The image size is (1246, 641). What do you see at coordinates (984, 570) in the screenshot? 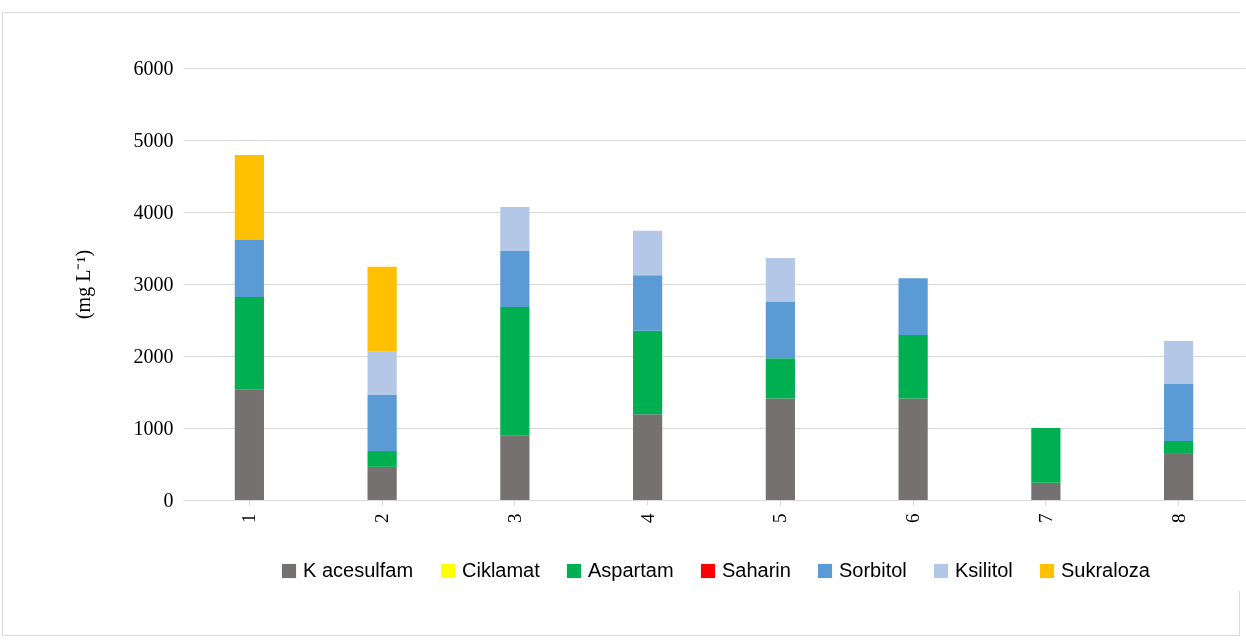
I see `legend-label: Ksilitol` at bounding box center [984, 570].